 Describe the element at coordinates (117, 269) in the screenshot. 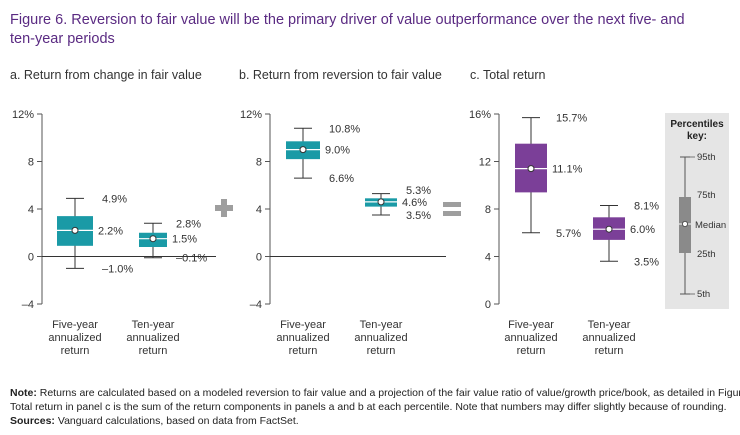

I see `label-p5: –1.0%` at that location.